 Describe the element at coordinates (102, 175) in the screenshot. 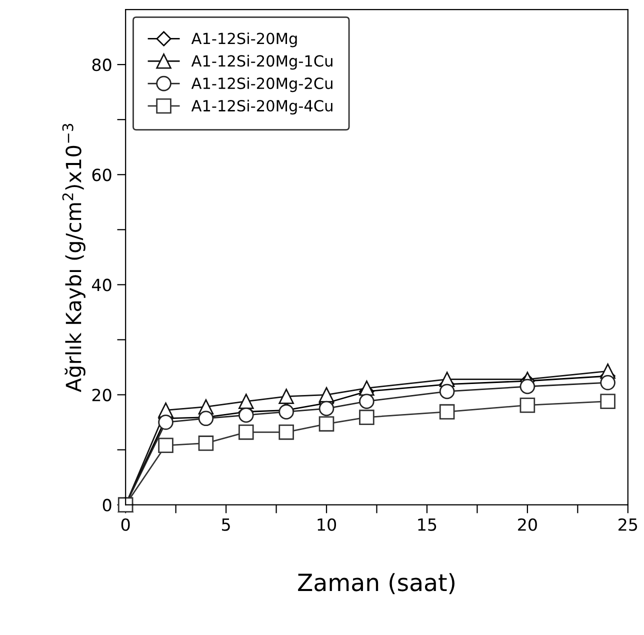

I see `y-tick-label: 60` at that location.